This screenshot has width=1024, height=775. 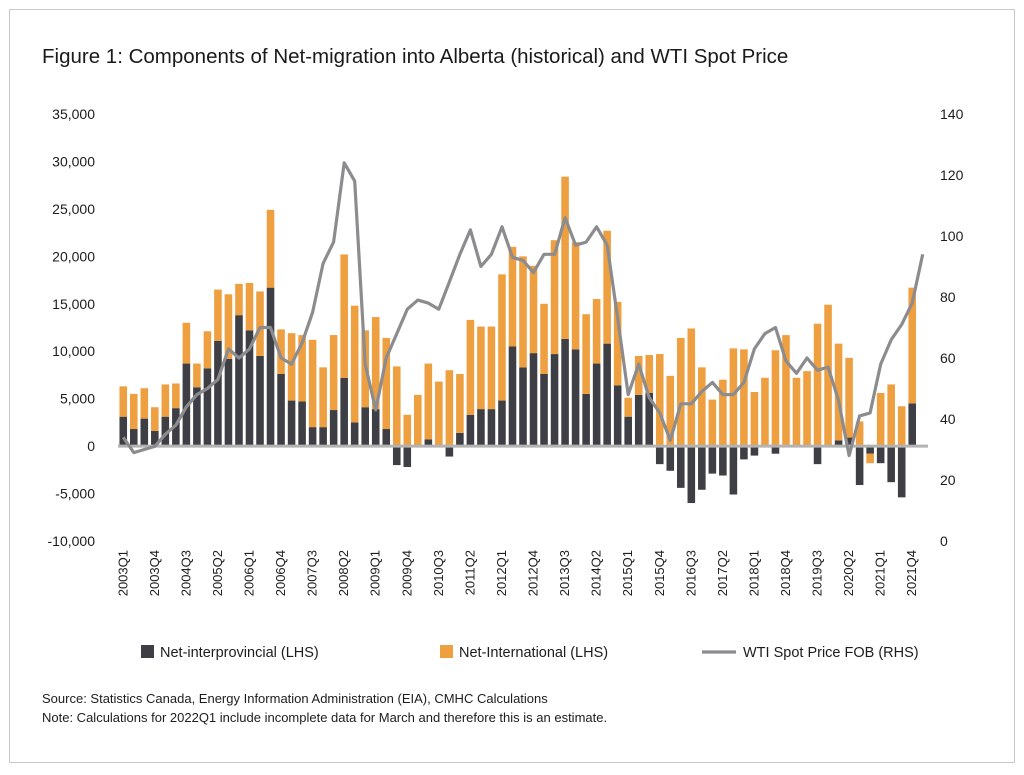 I want to click on x-tick-label: 2017Q2, so click(x=722, y=573).